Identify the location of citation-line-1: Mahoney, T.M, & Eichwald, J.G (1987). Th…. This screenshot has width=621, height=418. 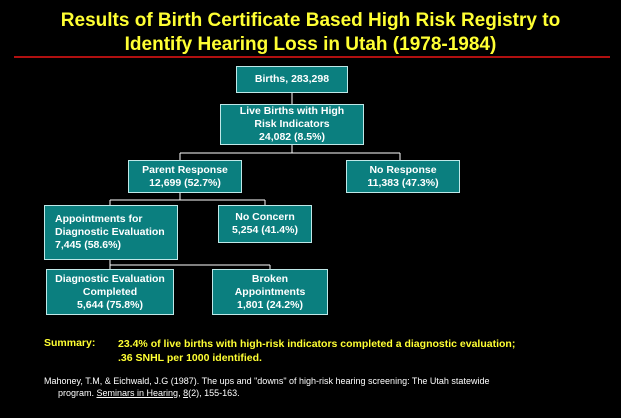
(267, 381).